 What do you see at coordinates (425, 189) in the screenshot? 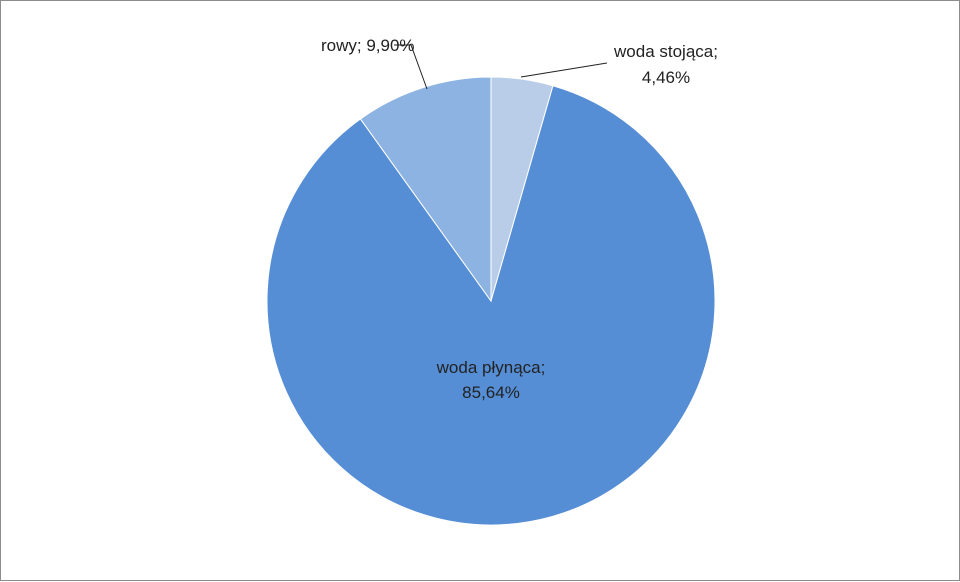
I see `pie-slice-rowy` at bounding box center [425, 189].